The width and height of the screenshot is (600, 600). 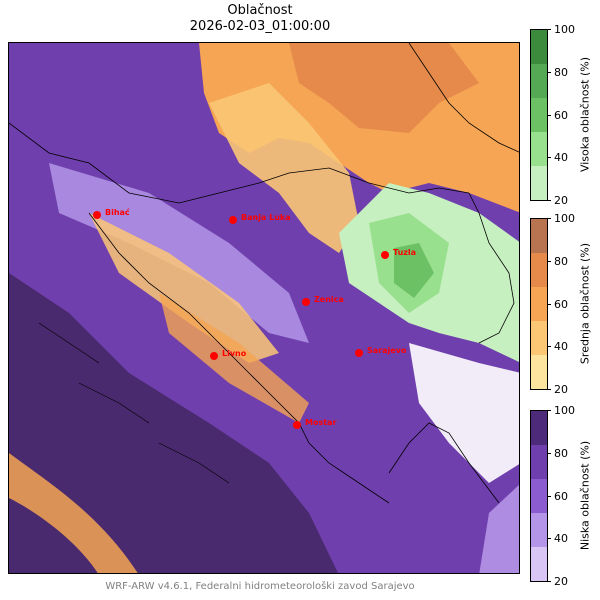 What do you see at coordinates (405, 252) in the screenshot?
I see `city-label: Tuzla` at bounding box center [405, 252].